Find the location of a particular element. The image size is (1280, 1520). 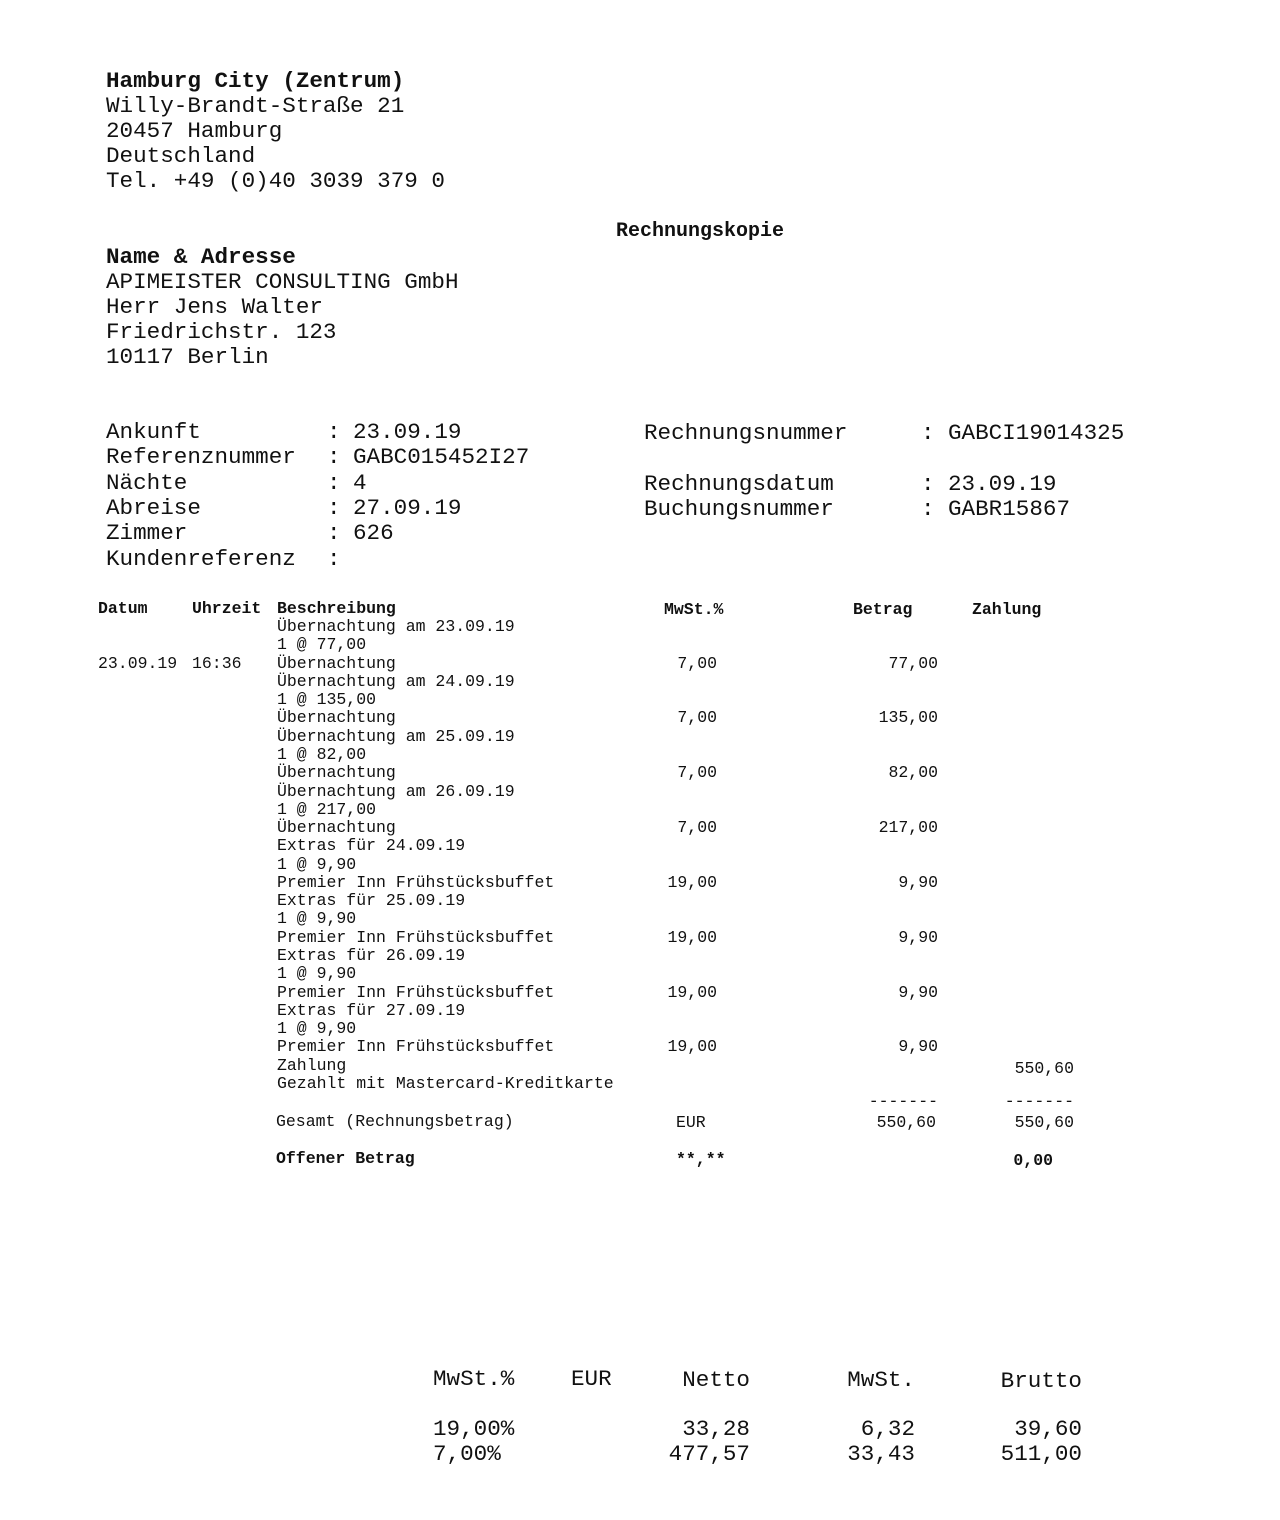

column-header-datum: Datum is located at coordinates (123, 608).